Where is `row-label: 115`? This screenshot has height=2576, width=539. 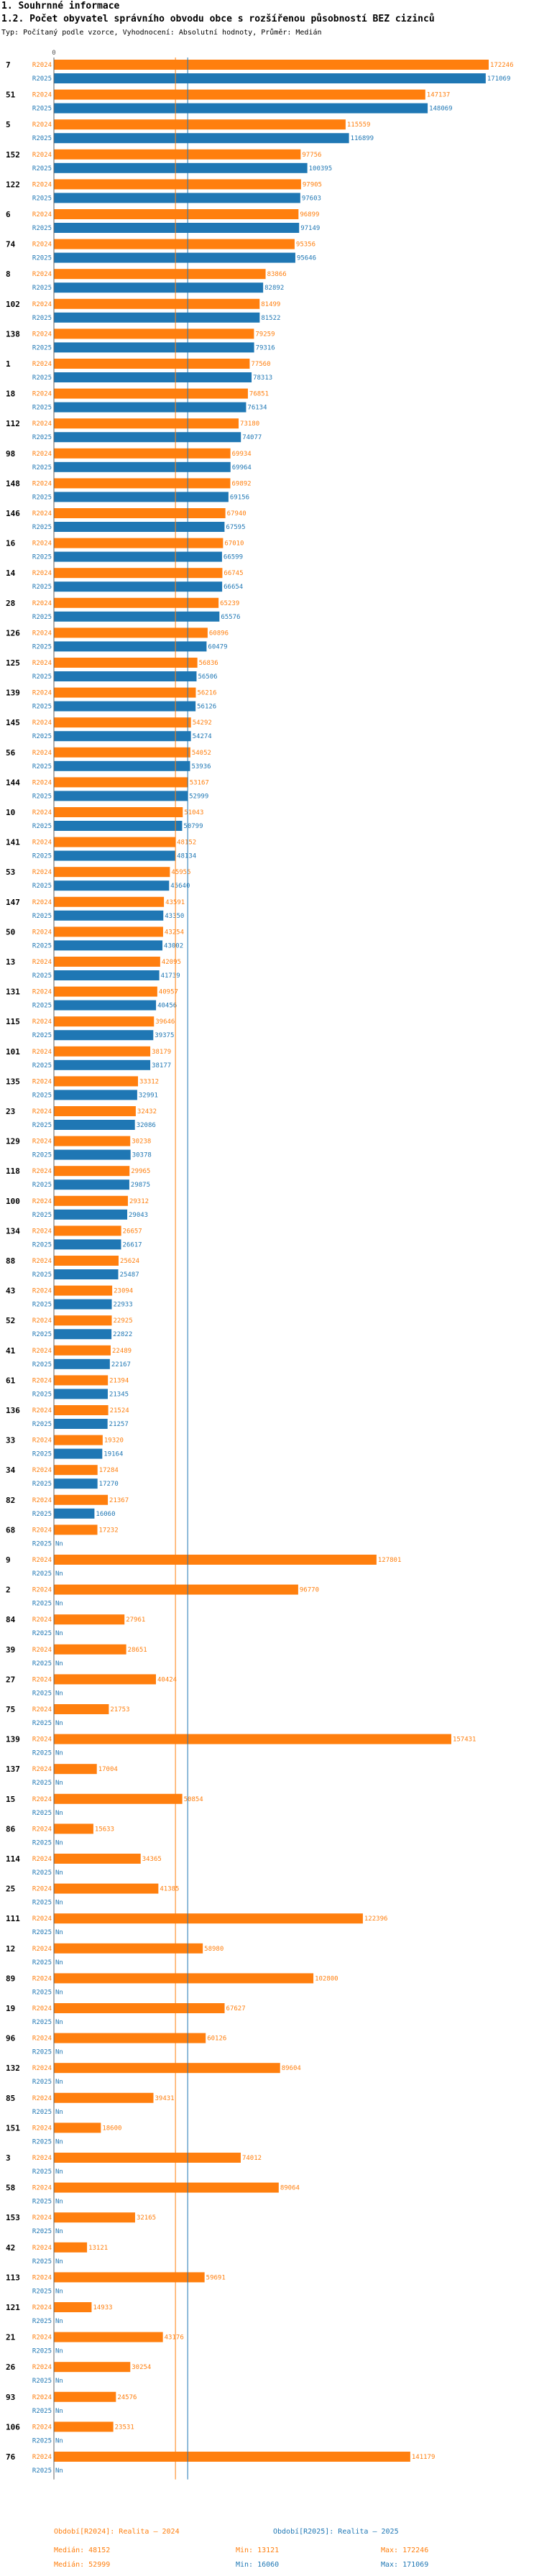
row-label: 115 is located at coordinates (13, 1021).